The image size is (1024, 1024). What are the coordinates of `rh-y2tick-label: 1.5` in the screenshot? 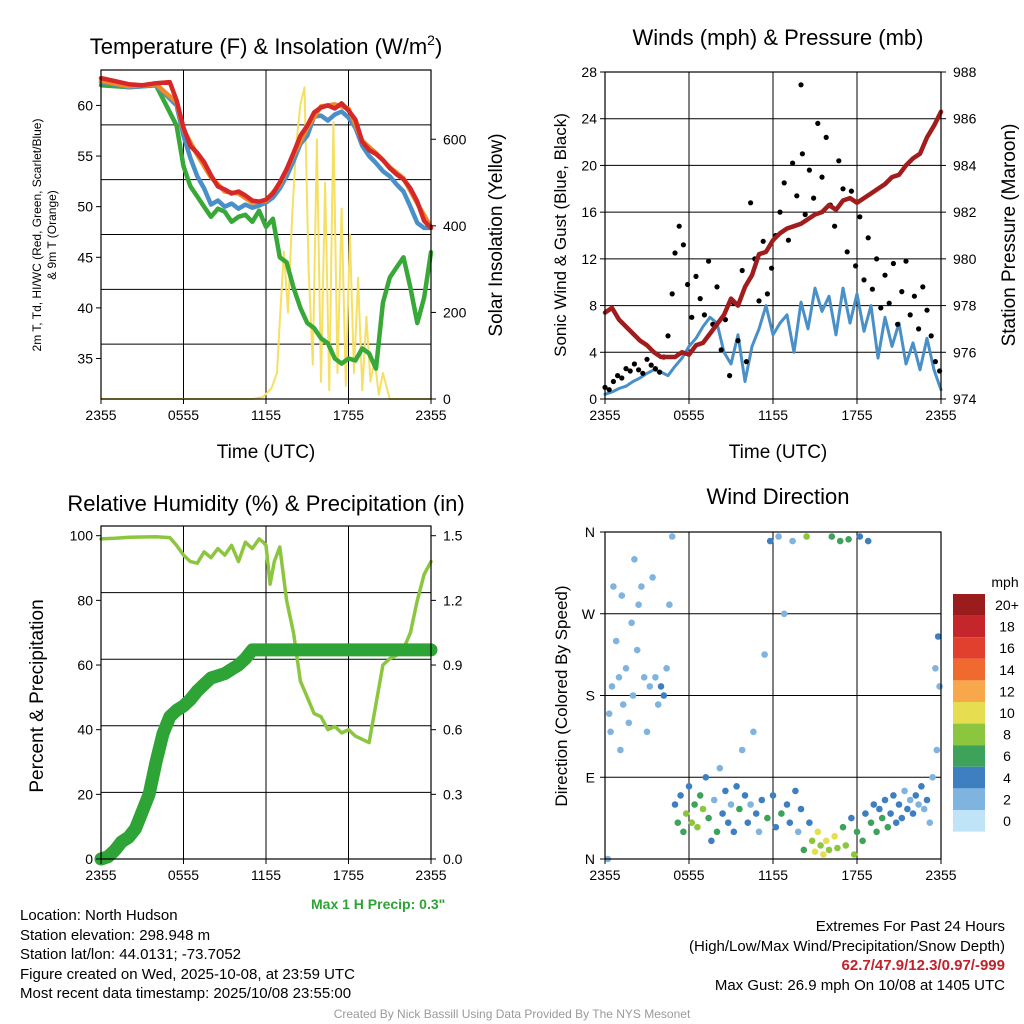 It's located at (453, 536).